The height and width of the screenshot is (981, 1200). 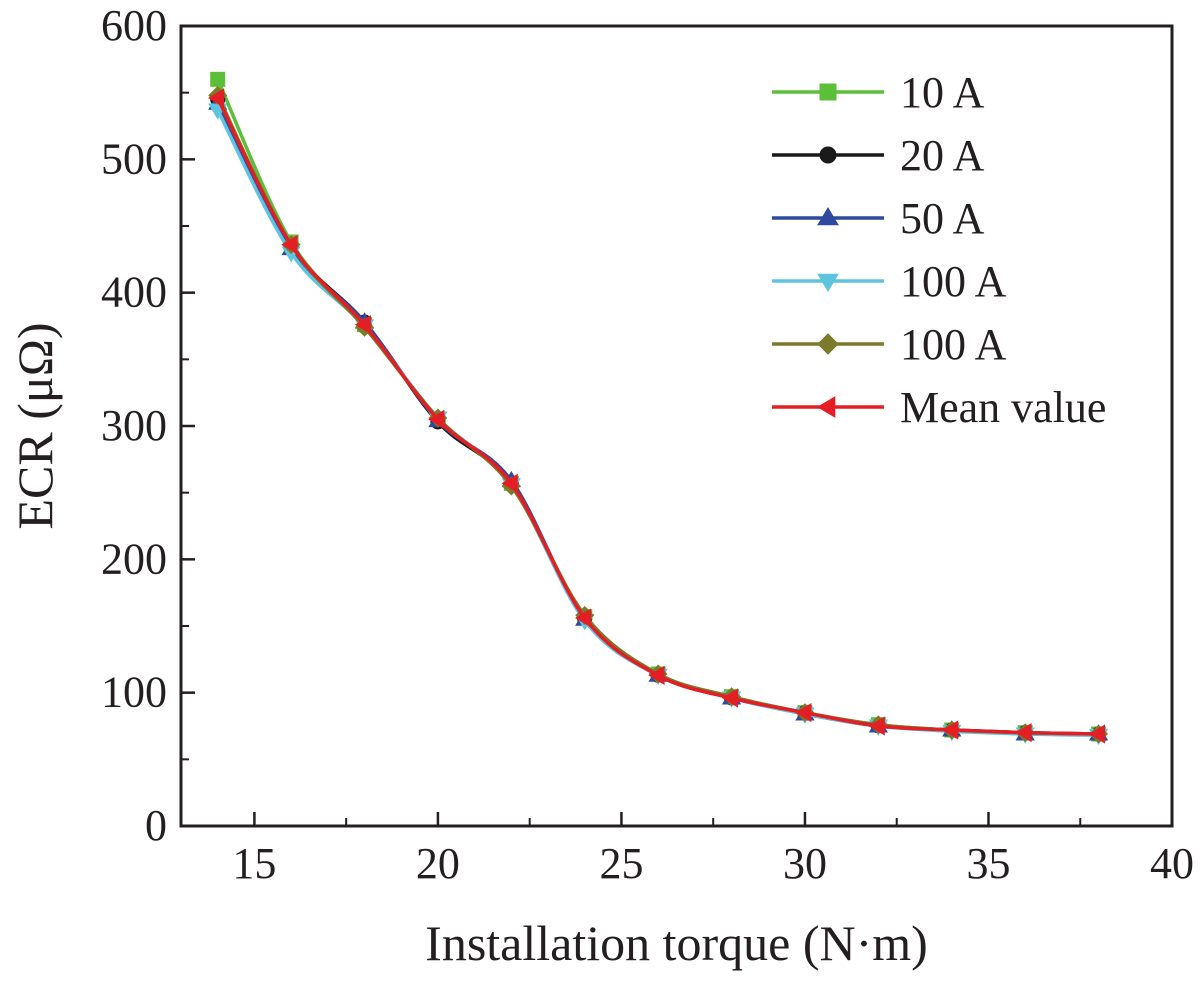 I want to click on legend-label: Mean value, so click(x=1003, y=407).